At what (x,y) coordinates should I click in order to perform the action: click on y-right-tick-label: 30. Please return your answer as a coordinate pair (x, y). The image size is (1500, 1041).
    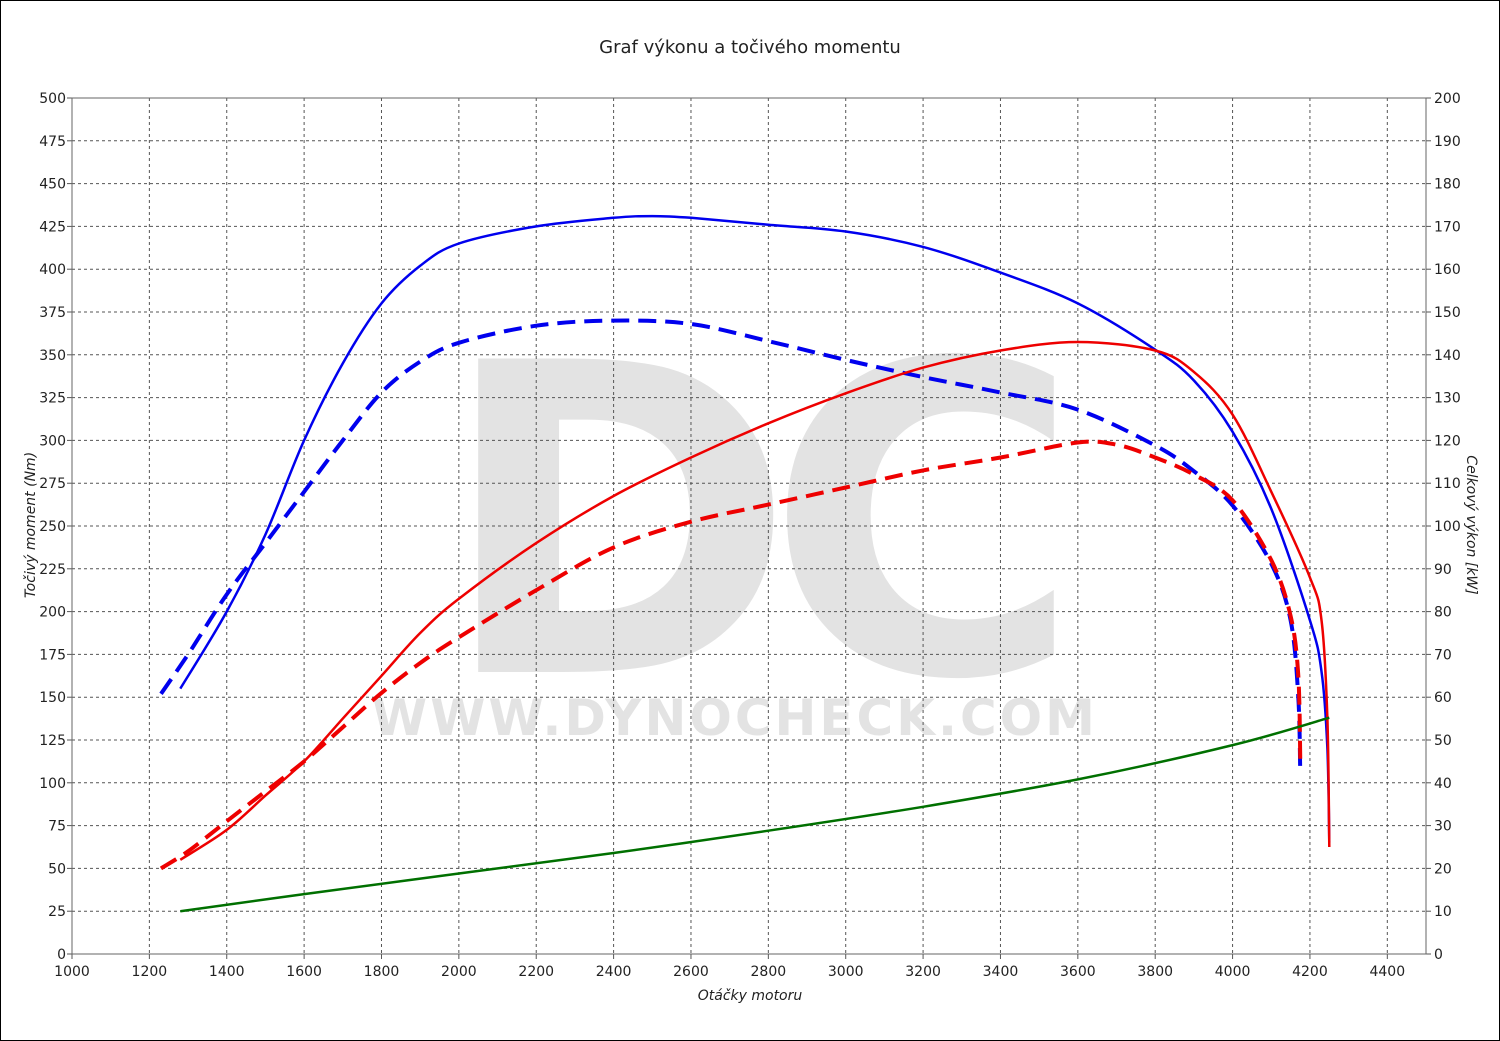
    Looking at the image, I should click on (1443, 827).